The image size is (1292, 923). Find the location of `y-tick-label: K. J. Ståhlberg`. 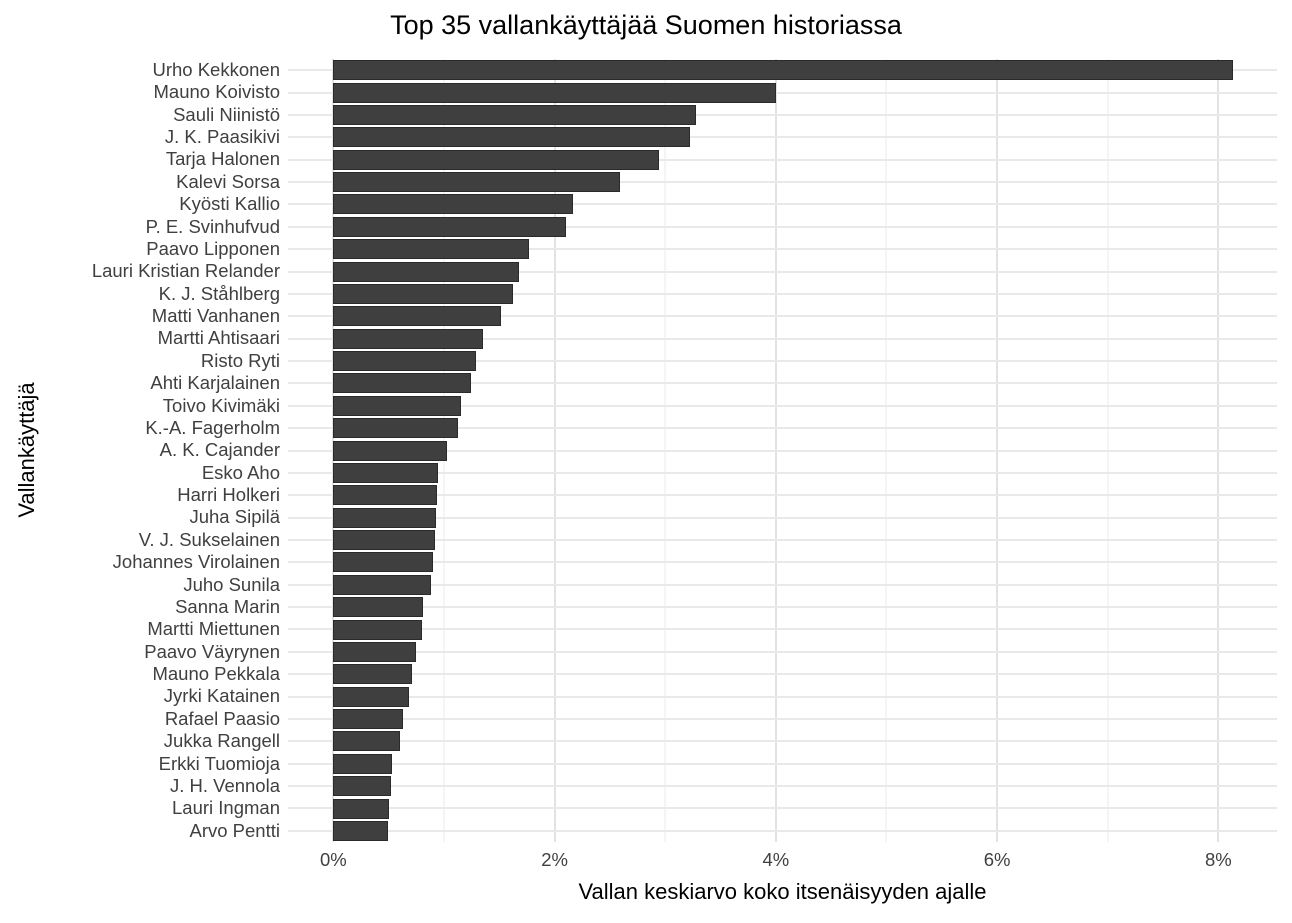

y-tick-label: K. J. Ståhlberg is located at coordinates (219, 293).